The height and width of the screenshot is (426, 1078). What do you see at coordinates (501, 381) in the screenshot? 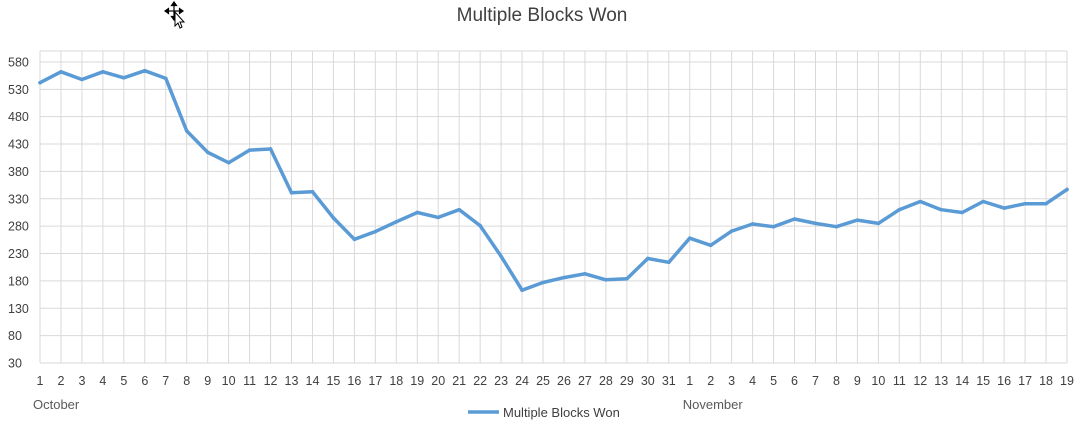
I see `x-tick-label: 23` at bounding box center [501, 381].